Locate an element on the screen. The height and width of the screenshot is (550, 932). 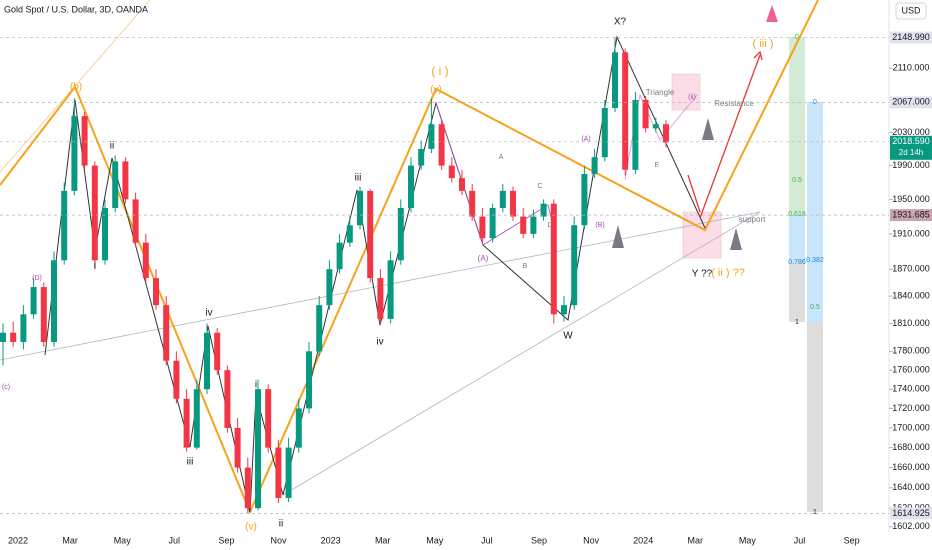
y-tick-label: 1840.000 is located at coordinates (911, 295).